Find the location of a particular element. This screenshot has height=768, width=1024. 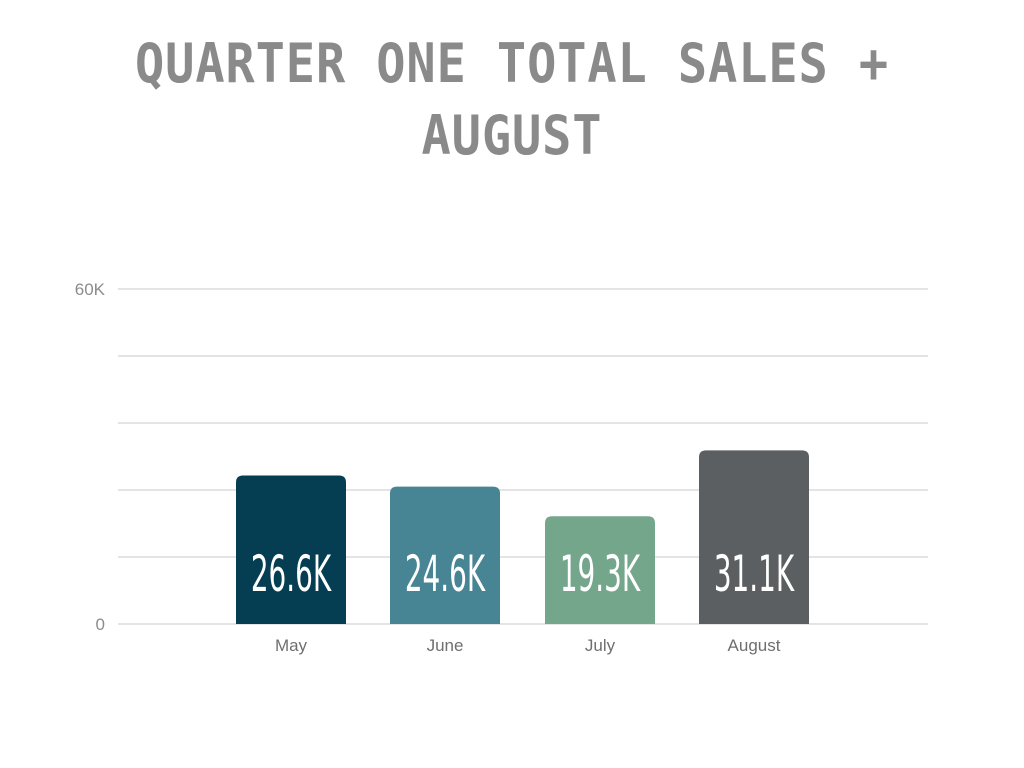

y-axis-ticks: 0 60K is located at coordinates (90, 457).